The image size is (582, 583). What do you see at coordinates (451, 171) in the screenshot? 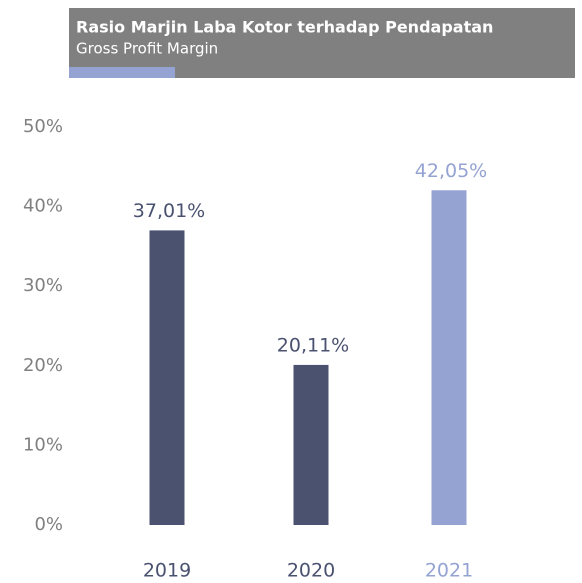
I see `value-label: 42,05%` at bounding box center [451, 171].